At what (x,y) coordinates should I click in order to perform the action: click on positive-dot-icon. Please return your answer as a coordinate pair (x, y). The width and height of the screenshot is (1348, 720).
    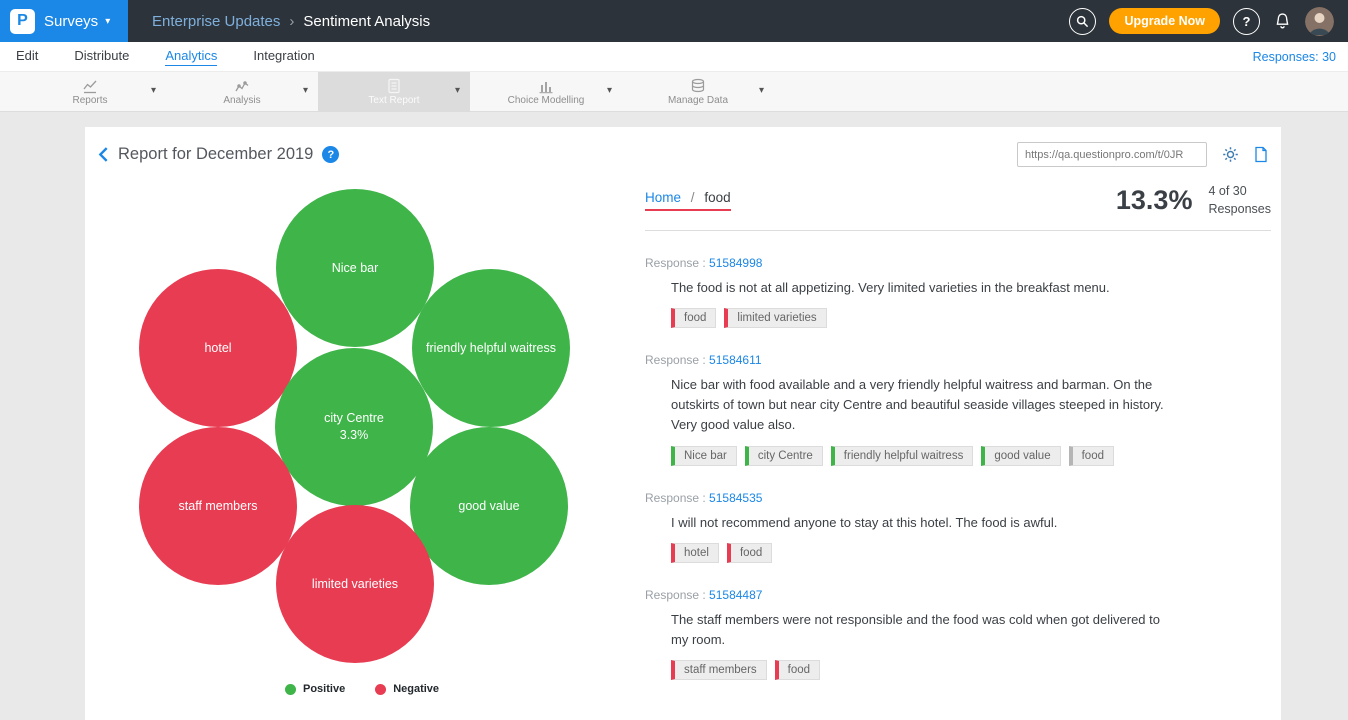
    Looking at the image, I should click on (290, 689).